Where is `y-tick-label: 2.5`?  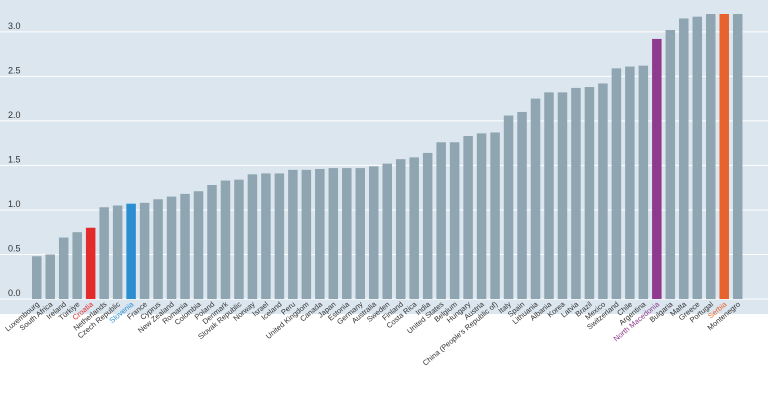 y-tick-label: 2.5 is located at coordinates (14, 70).